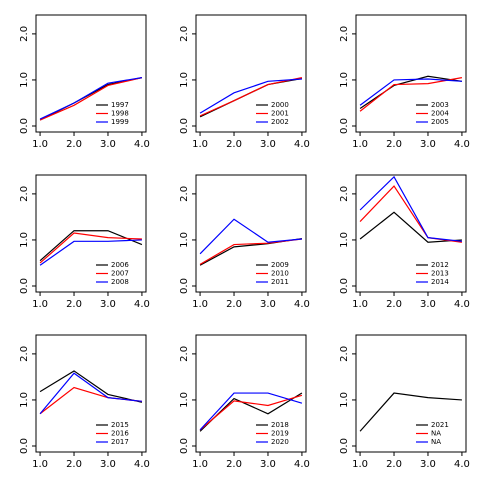  Describe the element at coordinates (120, 265) in the screenshot. I see `legend-label: 2006` at that location.